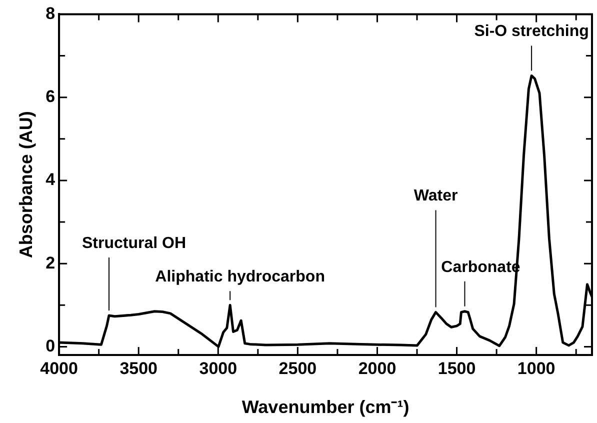  What do you see at coordinates (51, 180) in the screenshot?
I see `y-tick-label: 4` at bounding box center [51, 180].